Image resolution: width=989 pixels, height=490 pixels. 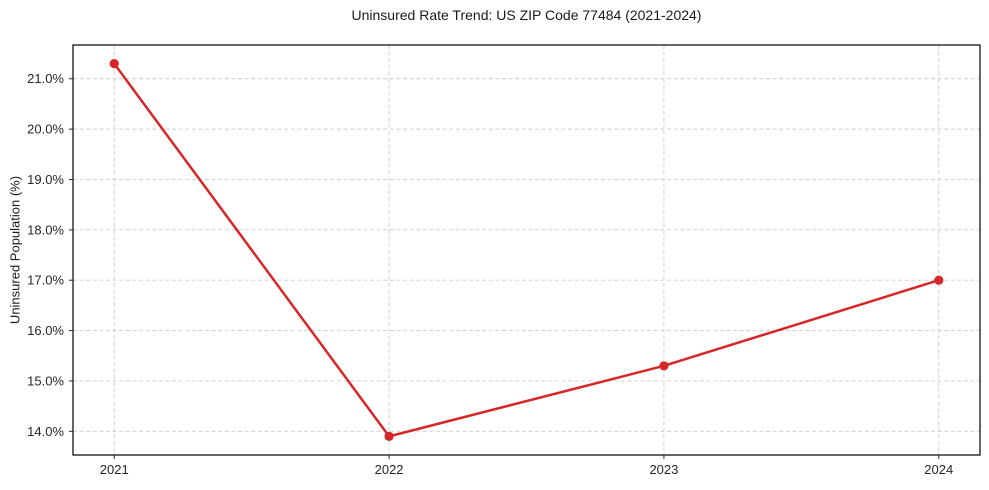 I want to click on y-tick-label: 18.0%, so click(x=45, y=229).